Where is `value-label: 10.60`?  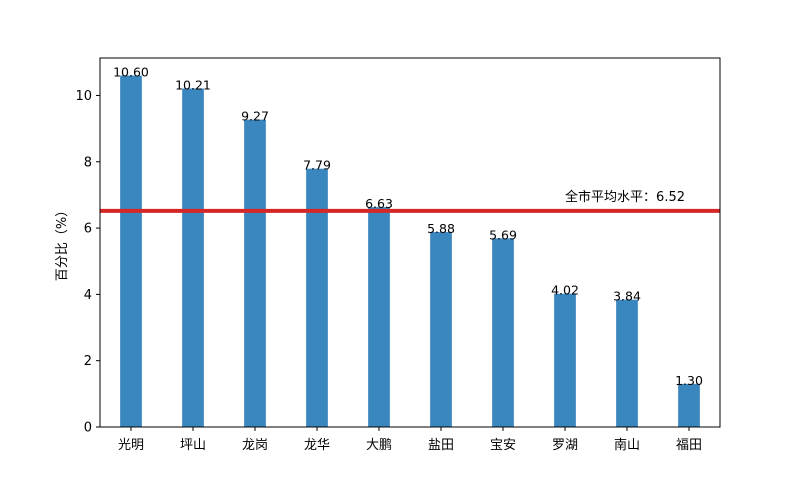
value-label: 10.60 is located at coordinates (131, 72).